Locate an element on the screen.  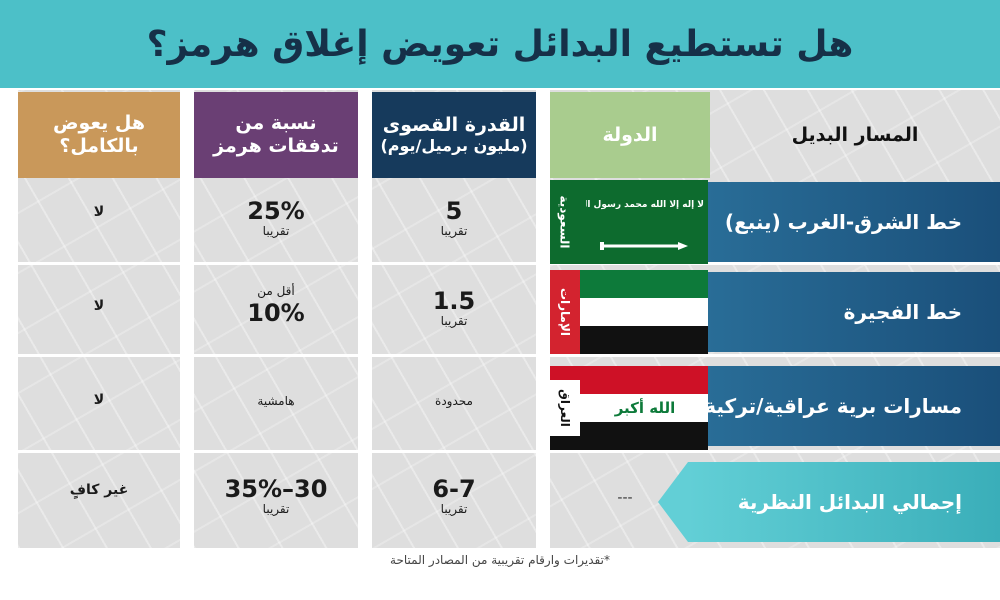
header-full-compensation: هل يعوض بالكامل؟ is located at coordinates (99, 135).